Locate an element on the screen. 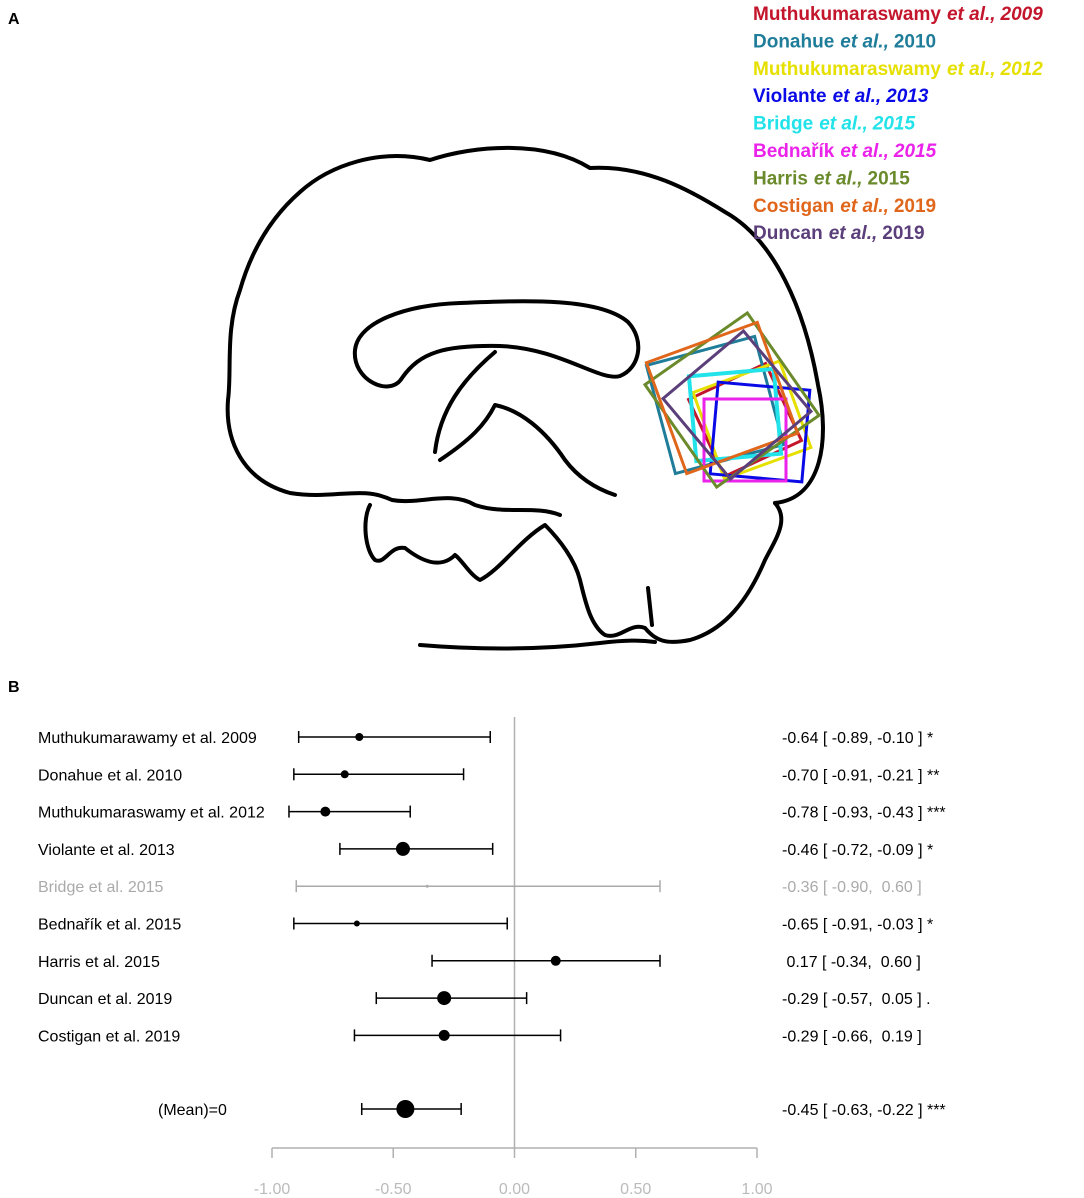 Image resolution: width=1084 pixels, height=1198 pixels. legend-year: 2013 is located at coordinates (907, 96).